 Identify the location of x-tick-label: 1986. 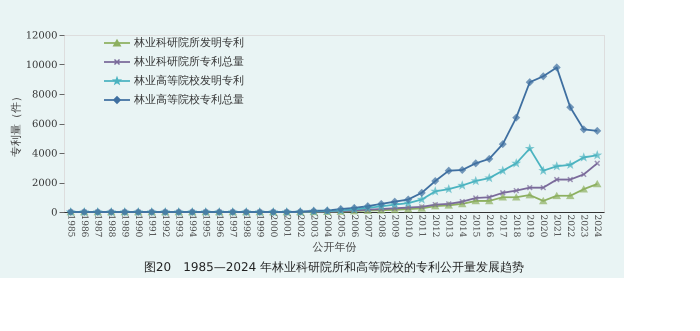
(83, 226).